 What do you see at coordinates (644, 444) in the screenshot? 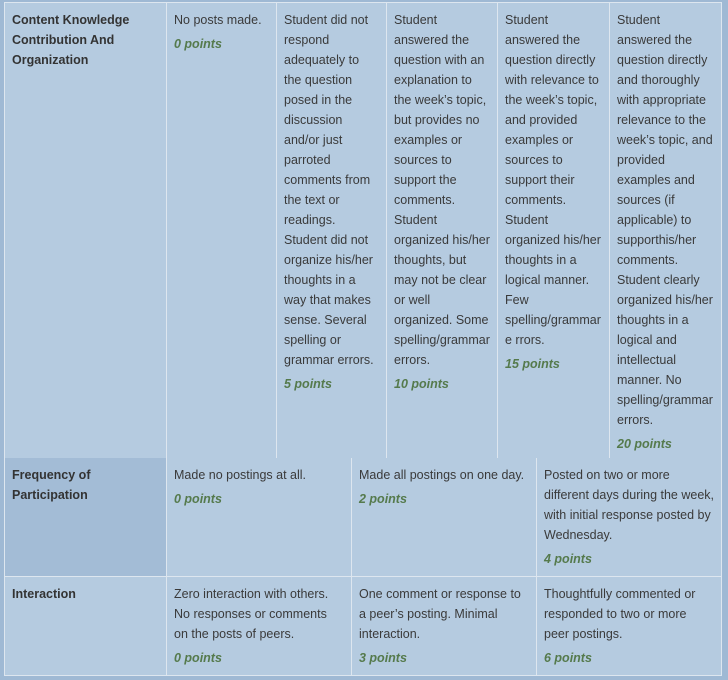
I see `level-points: 20 points` at bounding box center [644, 444].